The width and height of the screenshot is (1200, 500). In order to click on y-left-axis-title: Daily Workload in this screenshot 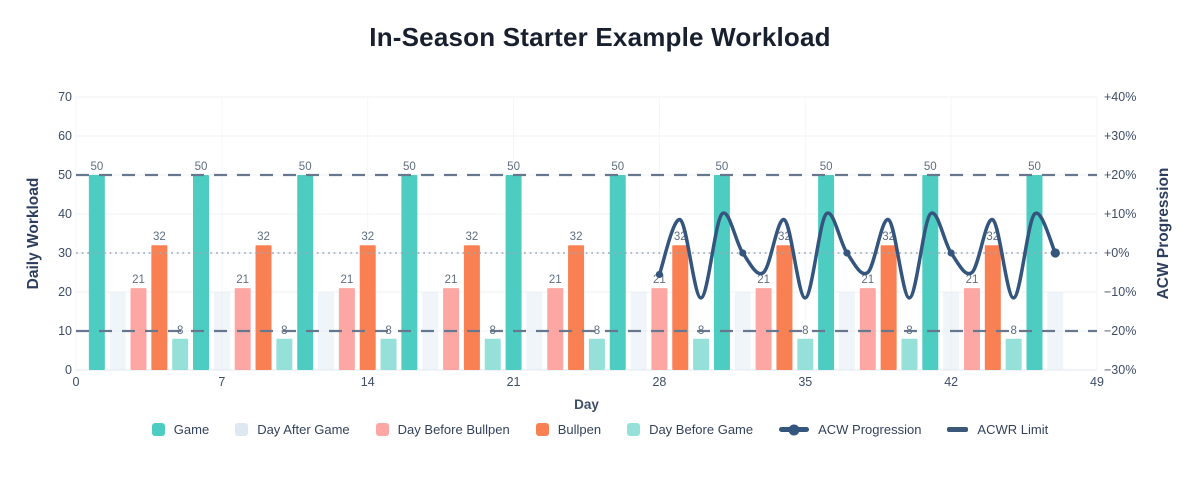, I will do `click(33, 234)`.